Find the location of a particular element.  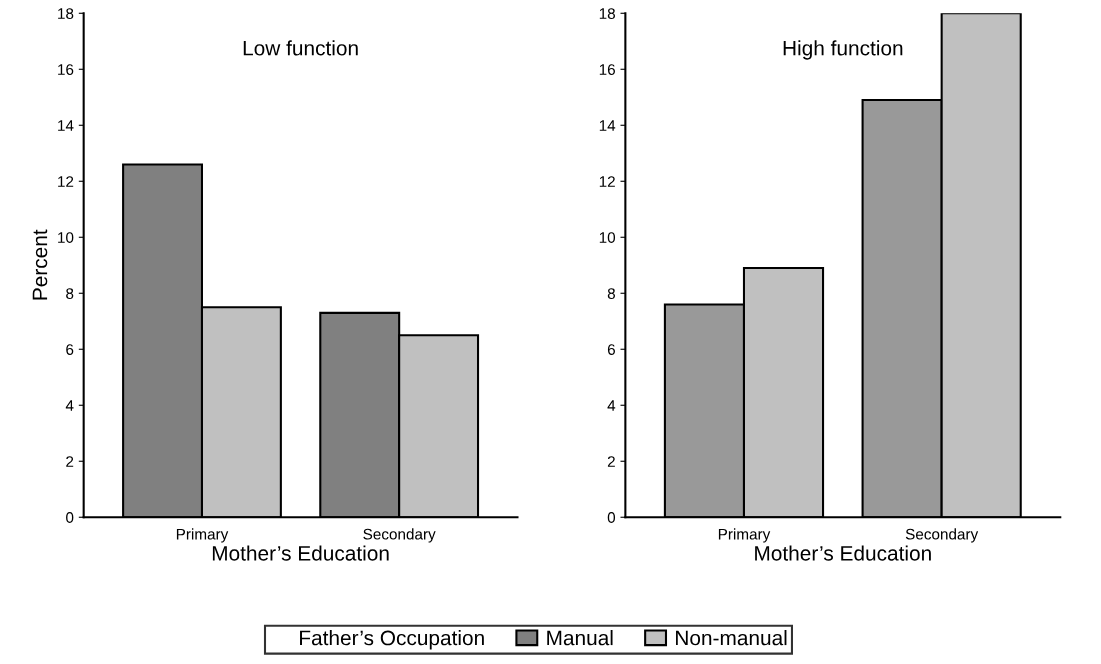

legend-title: Father’s Occupation is located at coordinates (392, 640).